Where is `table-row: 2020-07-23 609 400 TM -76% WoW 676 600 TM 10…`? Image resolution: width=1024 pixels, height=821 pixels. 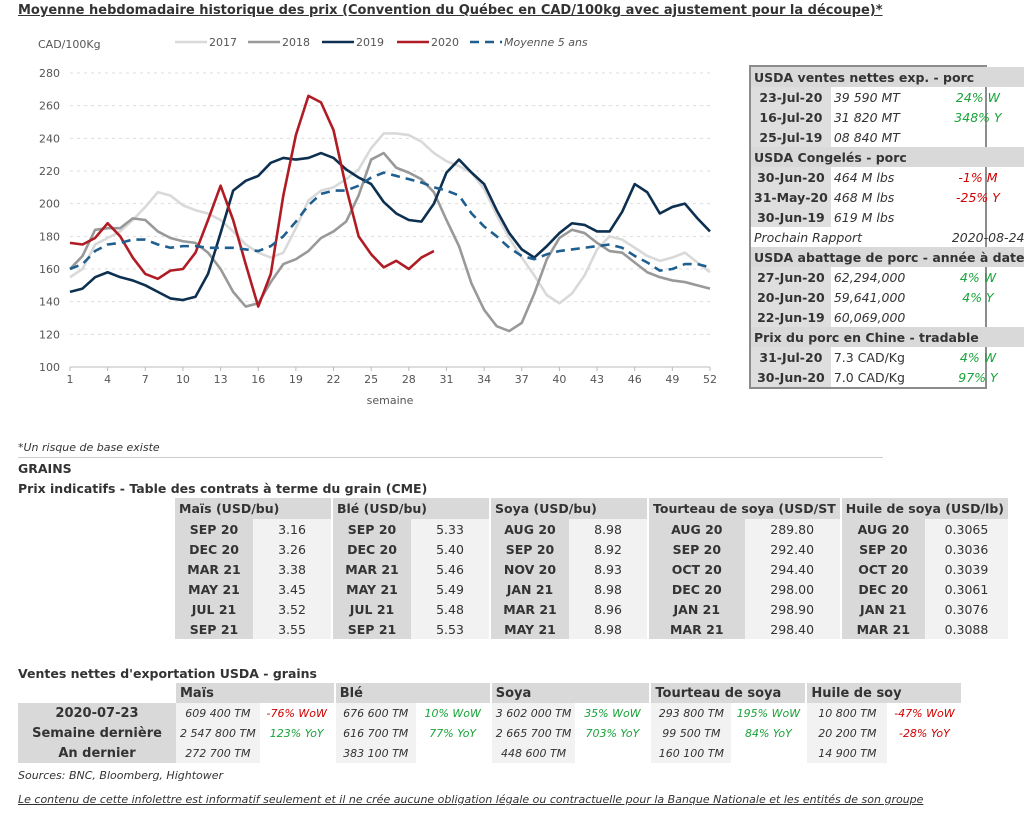
table-row: 2020-07-23 609 400 TM -76% WoW 676 600 TM 10… is located at coordinates (489, 713).